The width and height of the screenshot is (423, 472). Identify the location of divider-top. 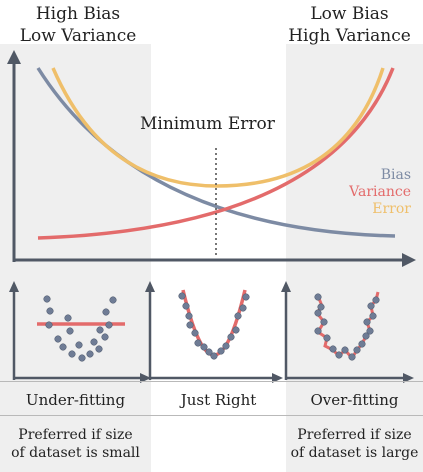
(211, 381).